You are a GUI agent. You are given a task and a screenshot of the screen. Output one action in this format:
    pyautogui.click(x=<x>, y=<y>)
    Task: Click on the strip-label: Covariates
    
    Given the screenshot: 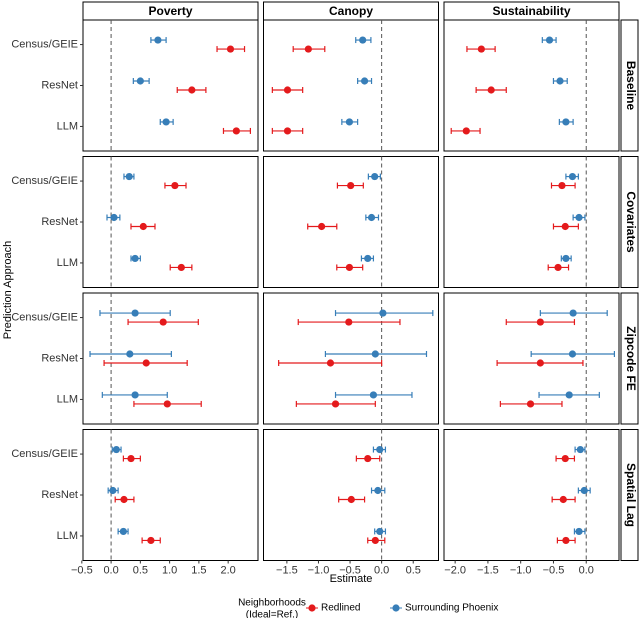 What is the action you would take?
    pyautogui.click(x=631, y=222)
    